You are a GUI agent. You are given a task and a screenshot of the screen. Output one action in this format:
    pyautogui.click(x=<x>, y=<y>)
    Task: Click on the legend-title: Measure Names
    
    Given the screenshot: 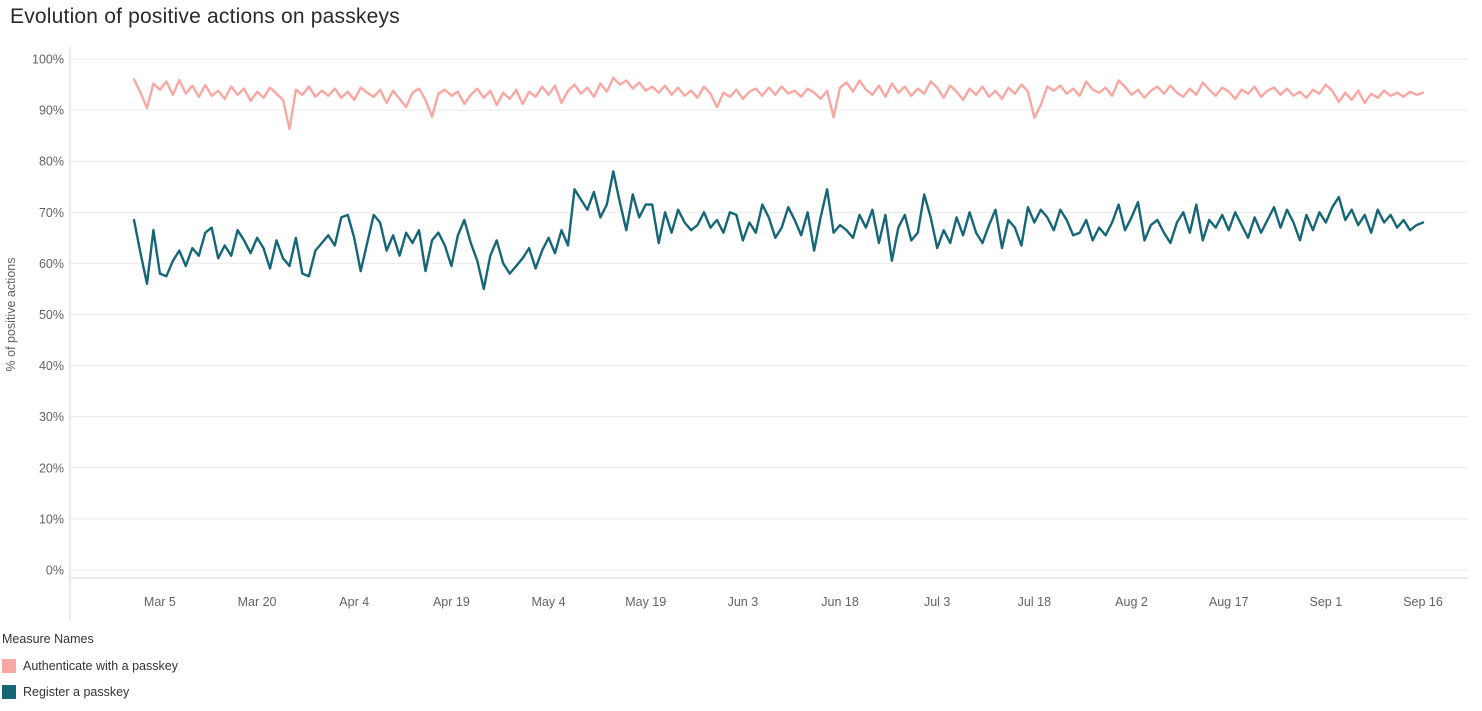 What is the action you would take?
    pyautogui.click(x=48, y=639)
    